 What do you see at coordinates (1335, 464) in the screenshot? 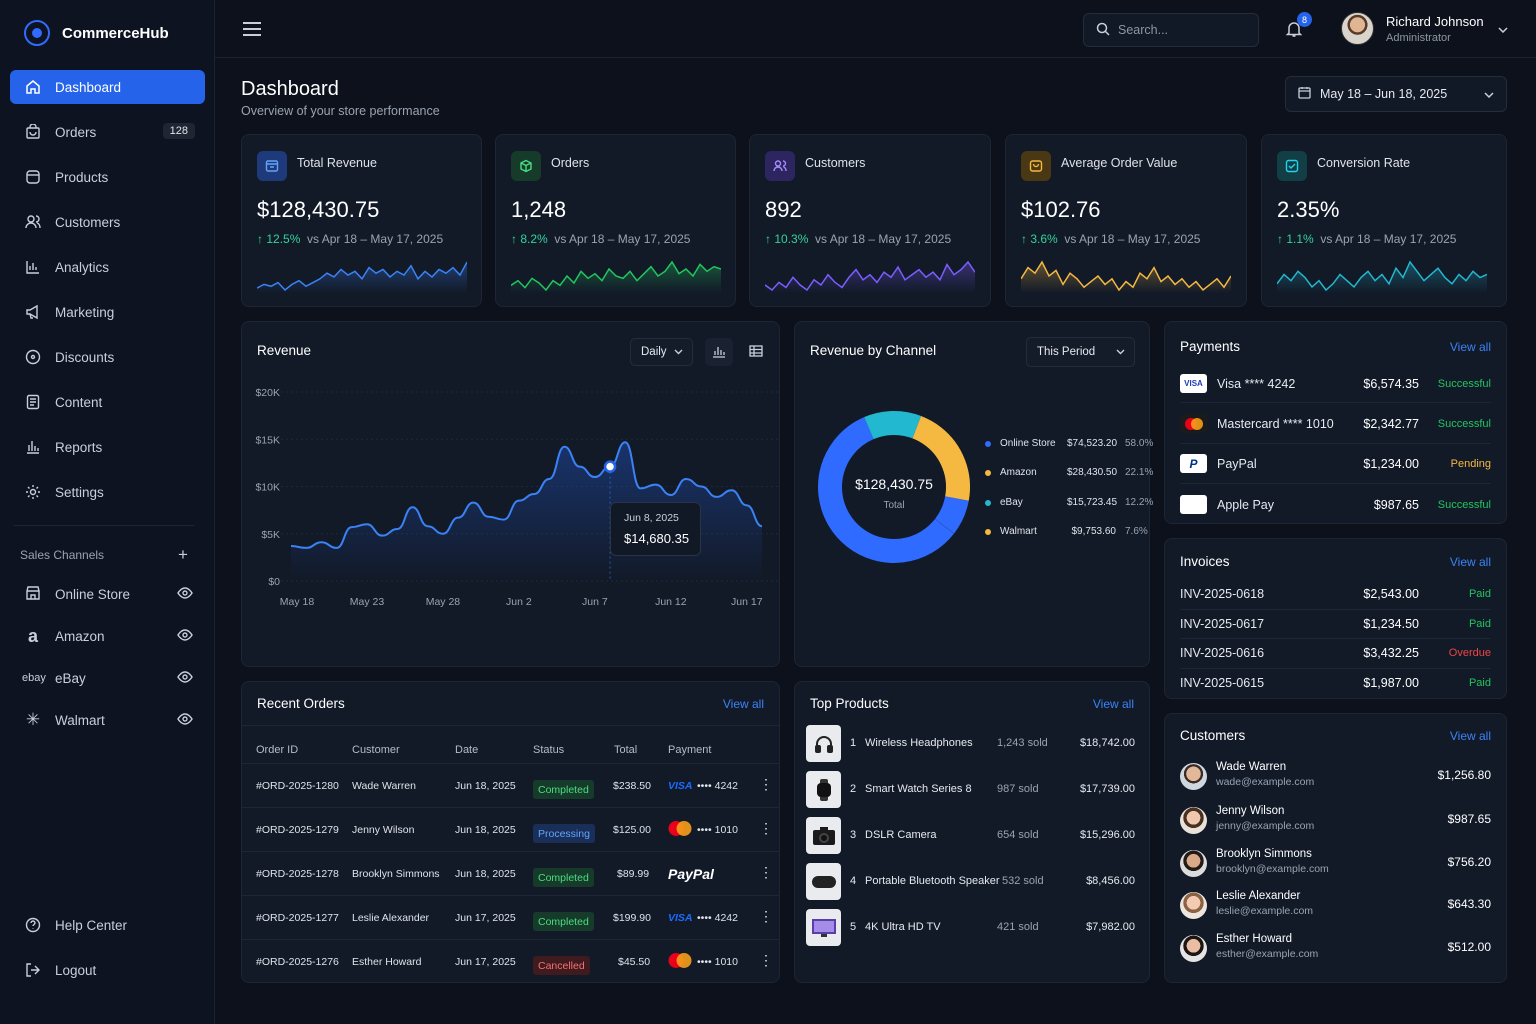
I see `payment-row: P PayPal $1,234.00 Pending` at bounding box center [1335, 464].